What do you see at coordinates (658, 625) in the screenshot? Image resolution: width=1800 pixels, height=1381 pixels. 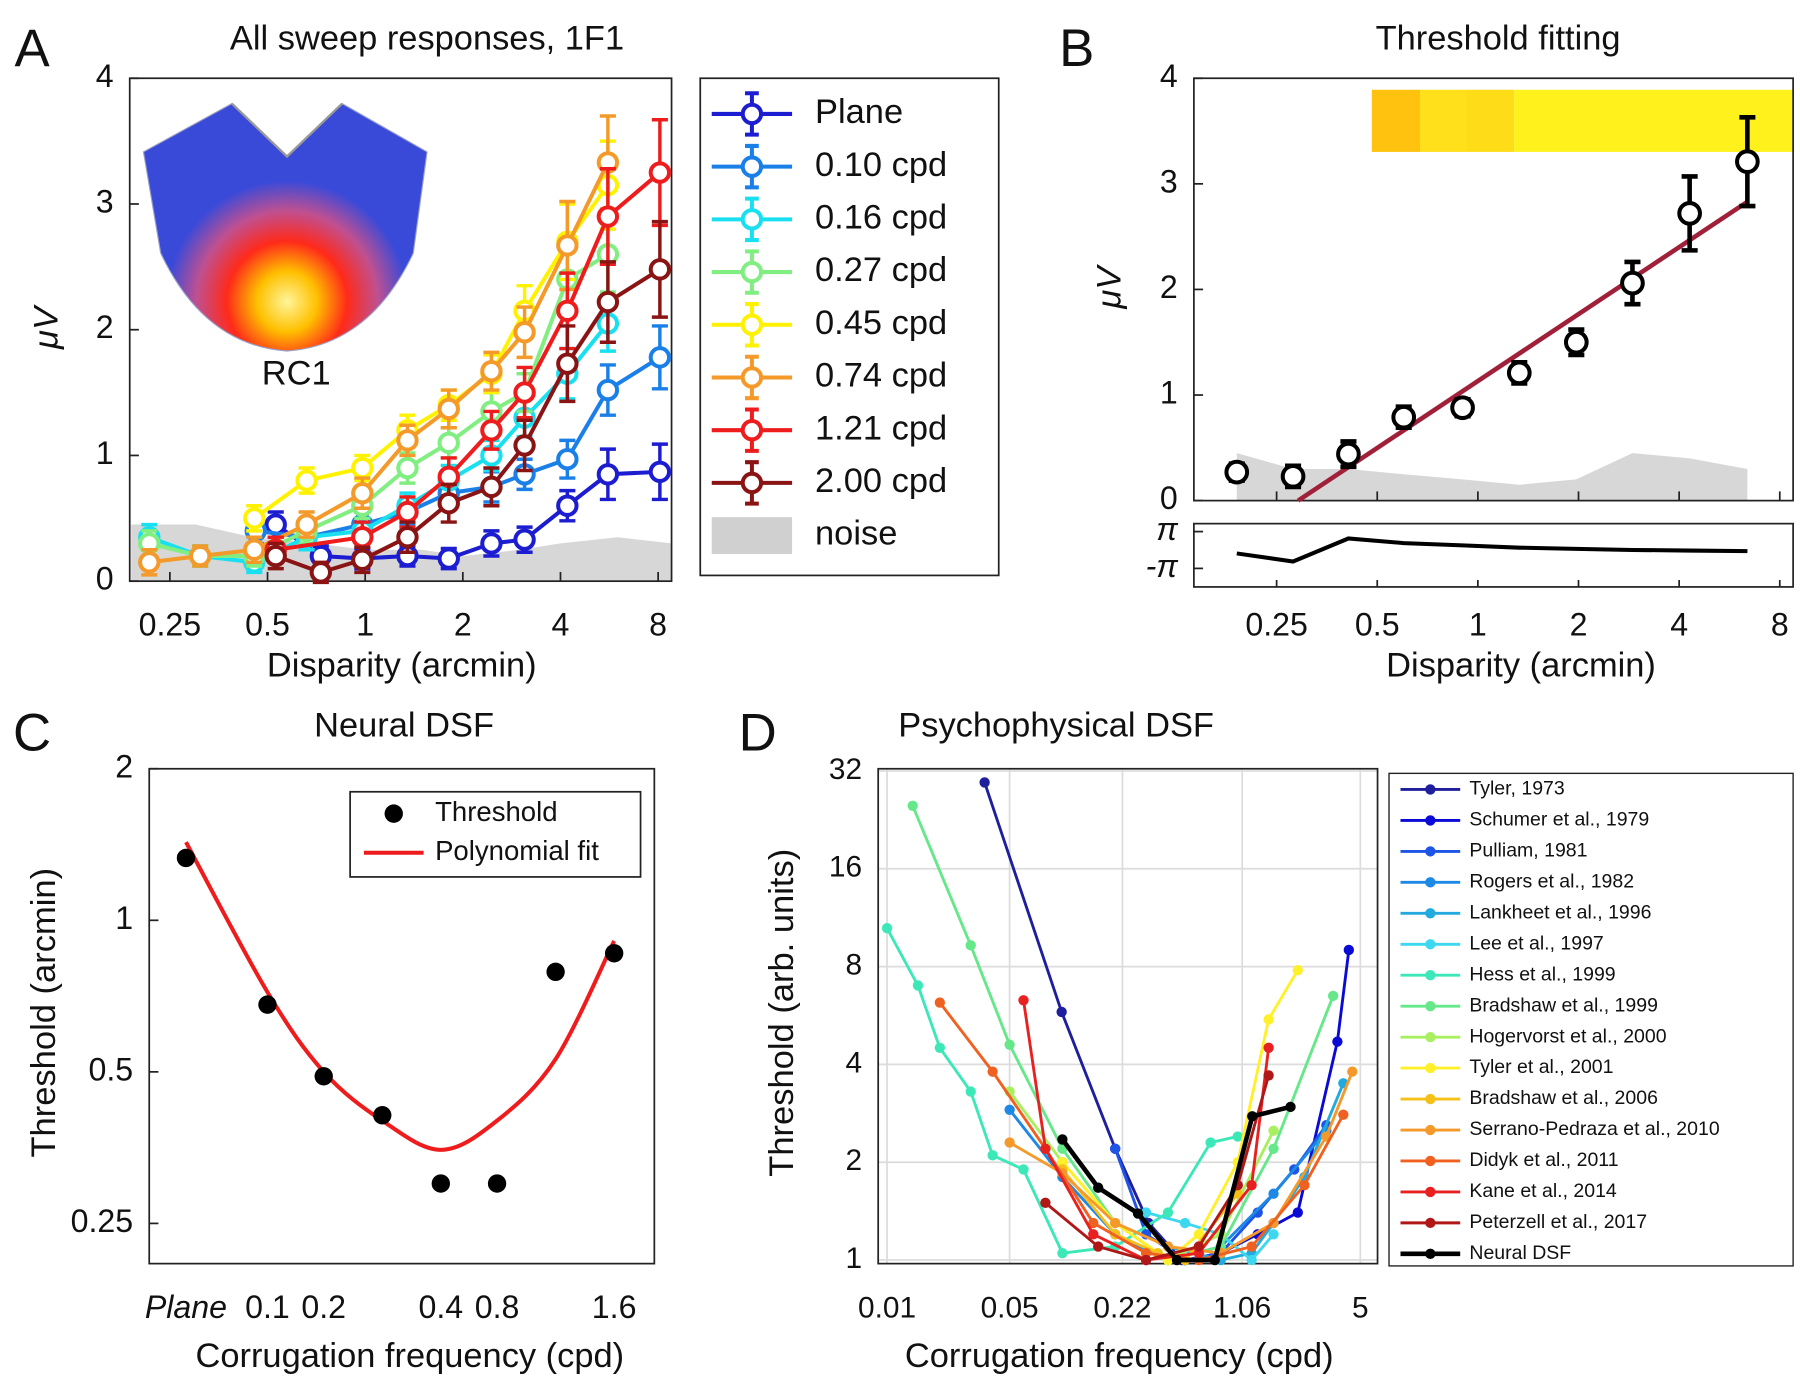 I see `x-tick-label: 8` at bounding box center [658, 625].